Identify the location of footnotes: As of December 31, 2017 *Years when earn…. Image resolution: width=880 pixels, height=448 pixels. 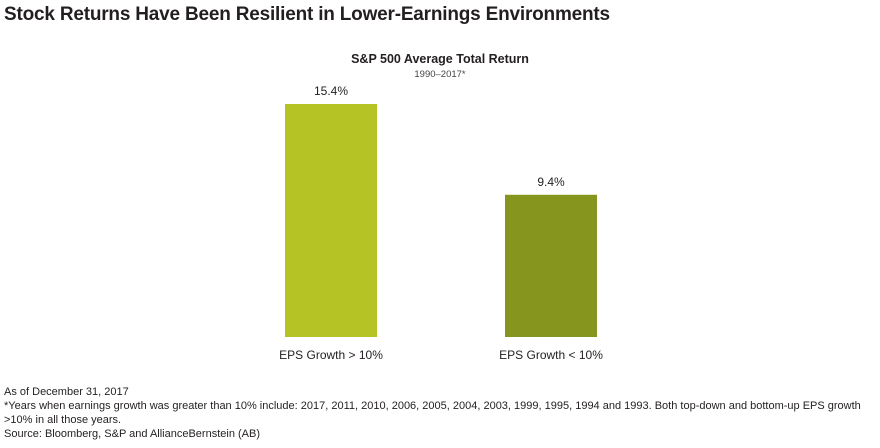
(440, 413).